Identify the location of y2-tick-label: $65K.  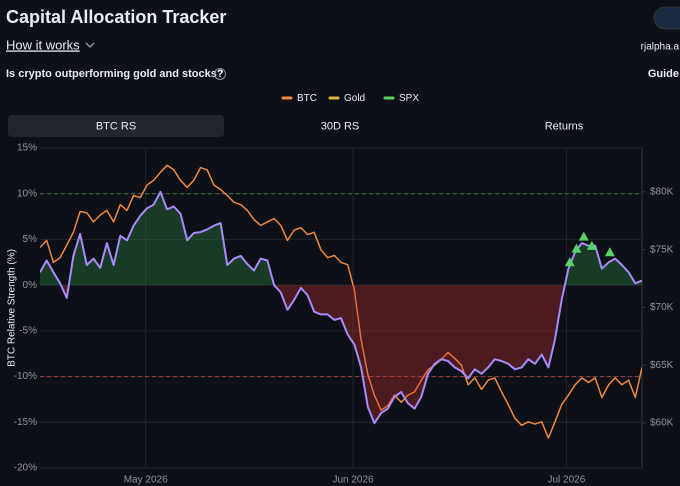
(662, 365).